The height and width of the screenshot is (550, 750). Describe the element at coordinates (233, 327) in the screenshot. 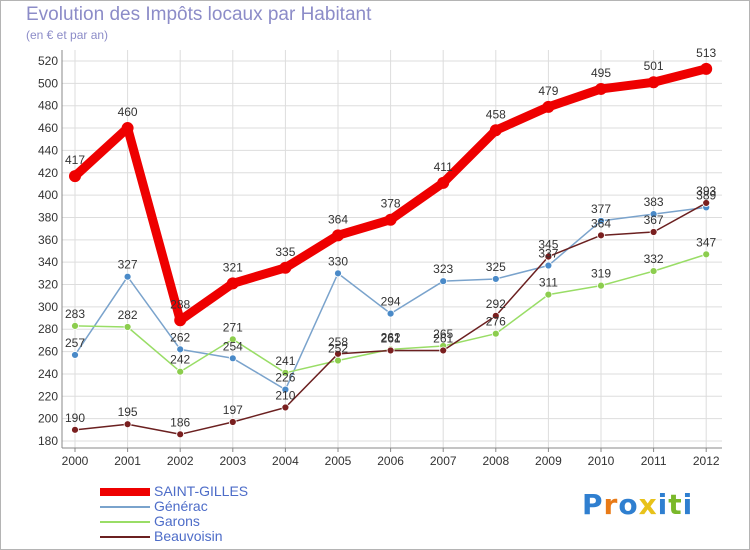

I see `data-label: 271` at that location.